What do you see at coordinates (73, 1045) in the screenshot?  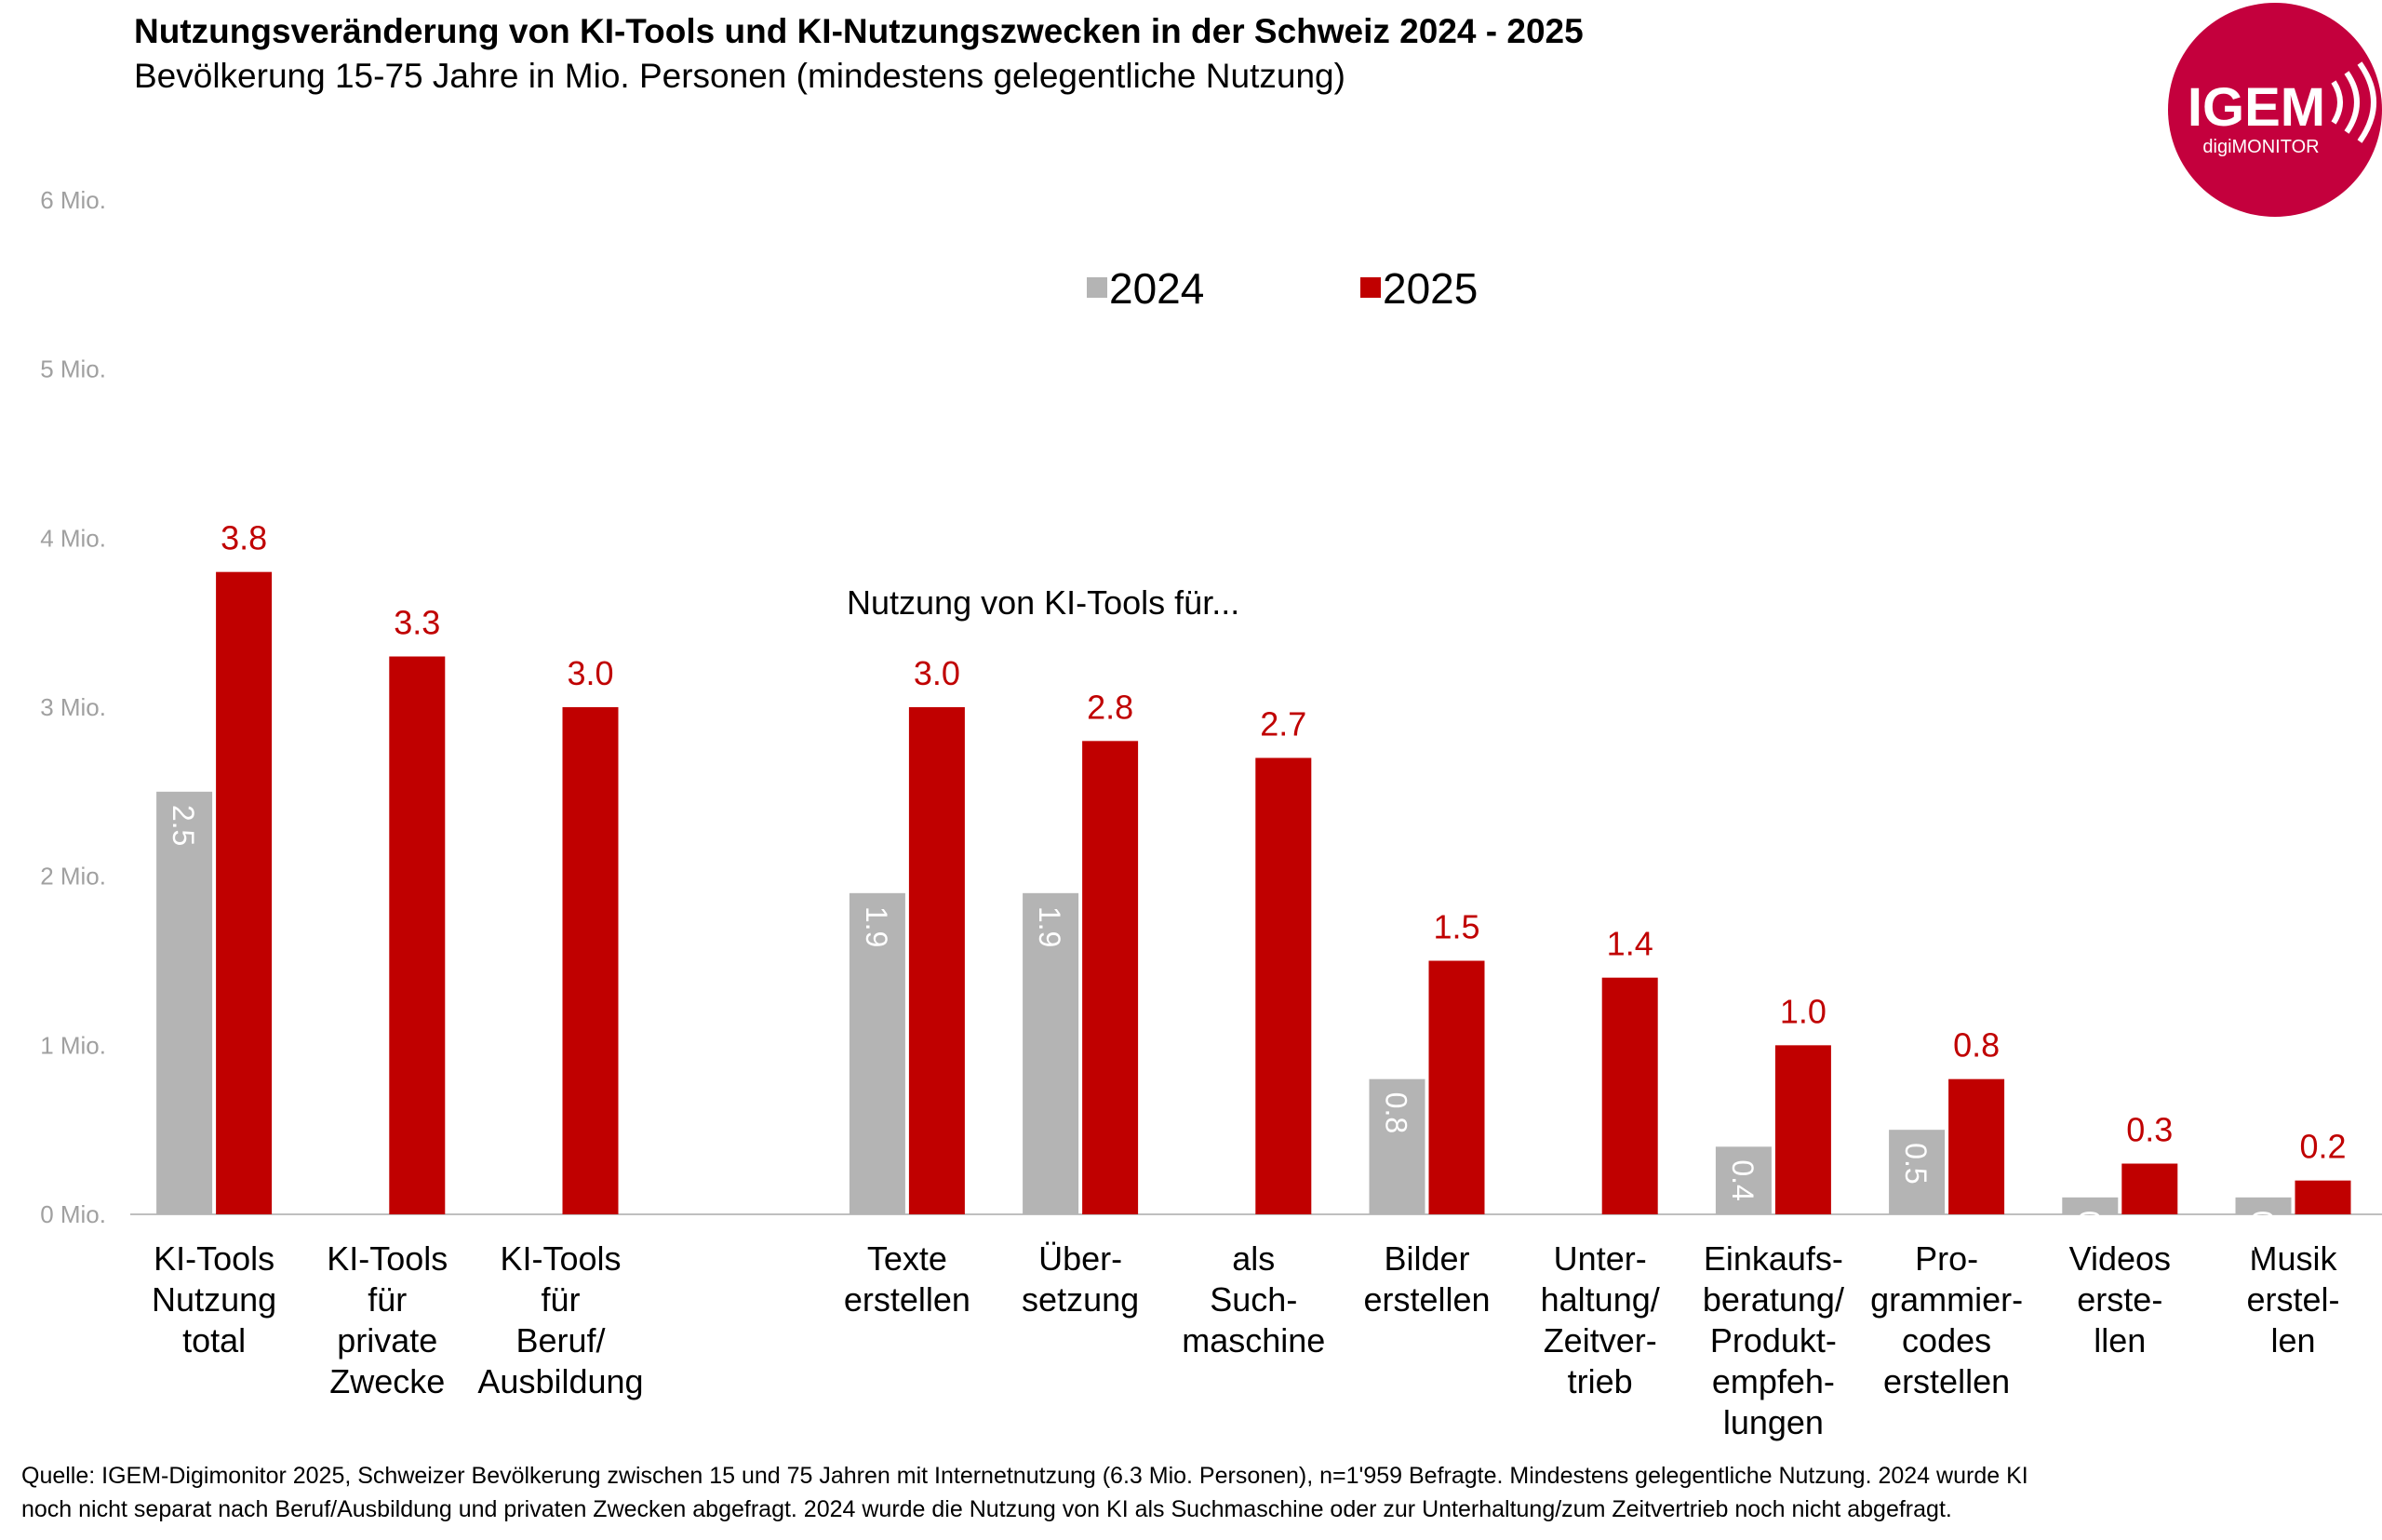 I see `y-tick-label: 1 Mio.` at bounding box center [73, 1045].